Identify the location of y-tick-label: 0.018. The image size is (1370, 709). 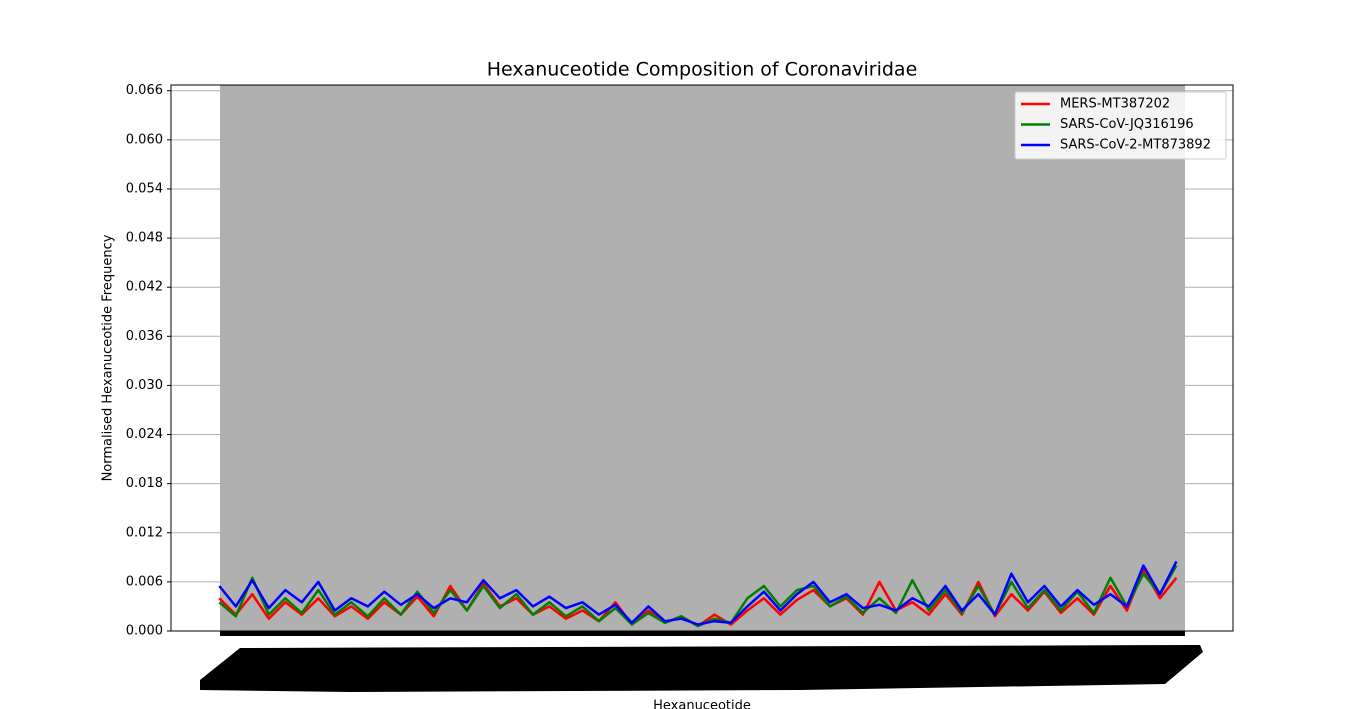
(144, 483).